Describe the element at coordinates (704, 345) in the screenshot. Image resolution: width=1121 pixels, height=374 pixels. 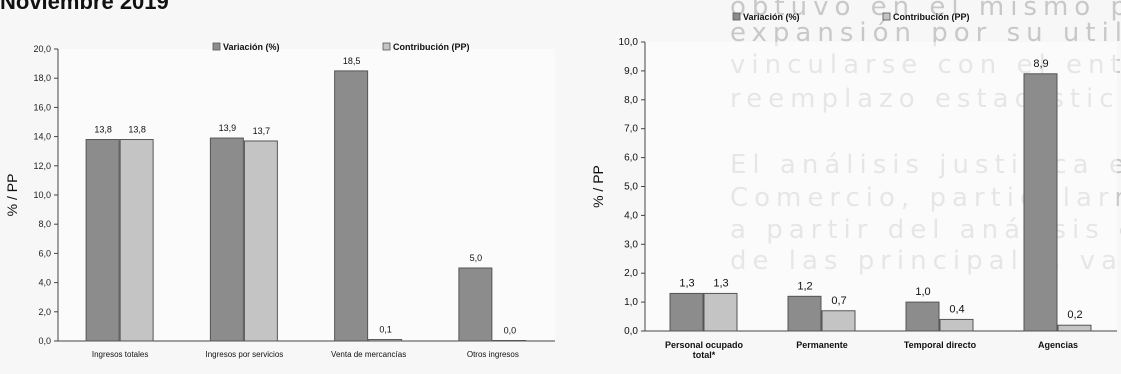
I see `category-label-line: Personal ocupado` at that location.